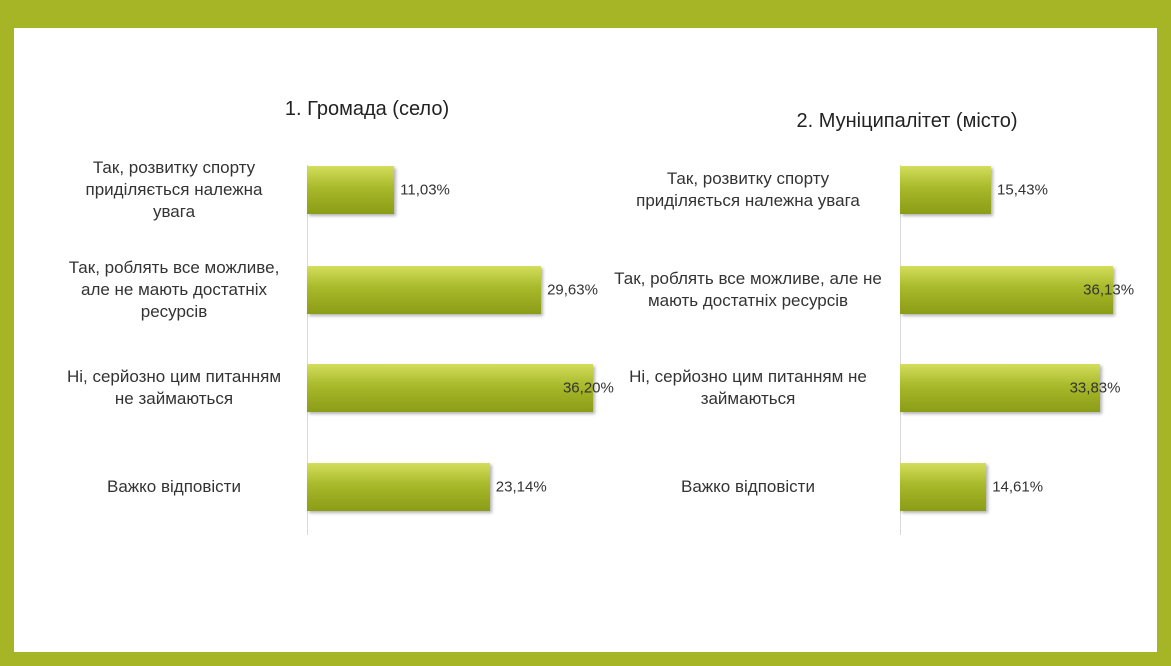 The width and height of the screenshot is (1171, 666). Describe the element at coordinates (1018, 487) in the screenshot. I see `value-label: 14,61%` at that location.